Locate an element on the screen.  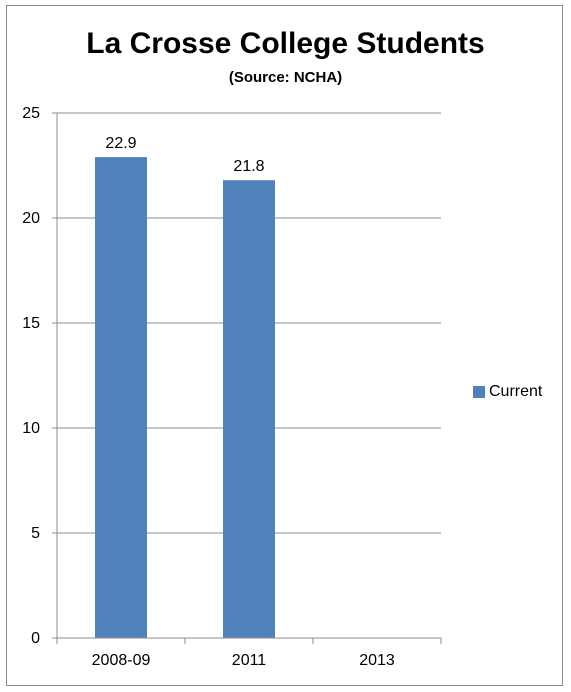
legend: Current is located at coordinates (507, 392).